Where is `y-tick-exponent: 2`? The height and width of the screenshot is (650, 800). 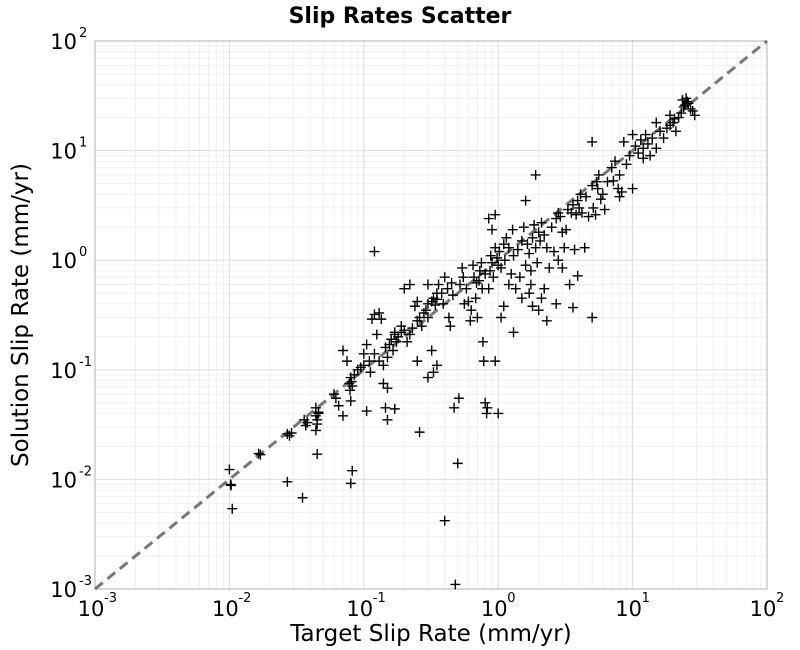
y-tick-exponent: 2 is located at coordinates (83, 33).